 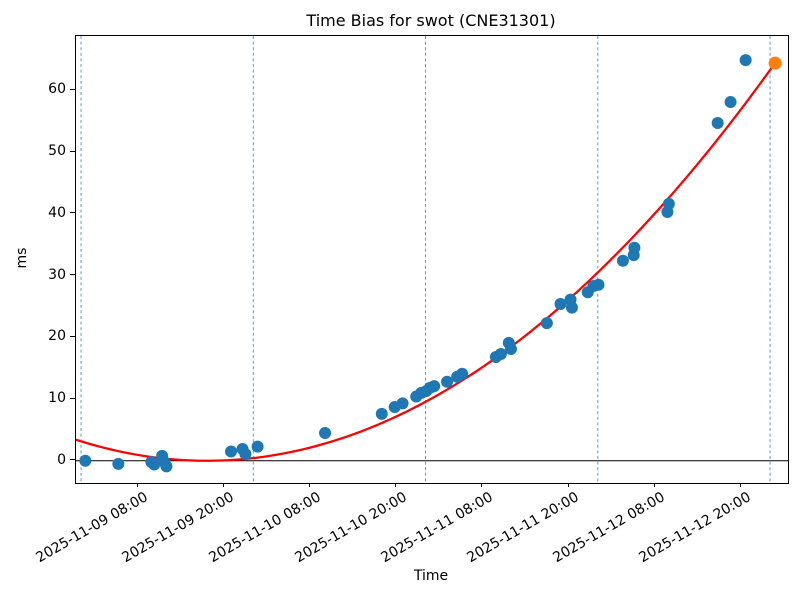 I want to click on y-tick-label: 0, so click(x=61, y=459).